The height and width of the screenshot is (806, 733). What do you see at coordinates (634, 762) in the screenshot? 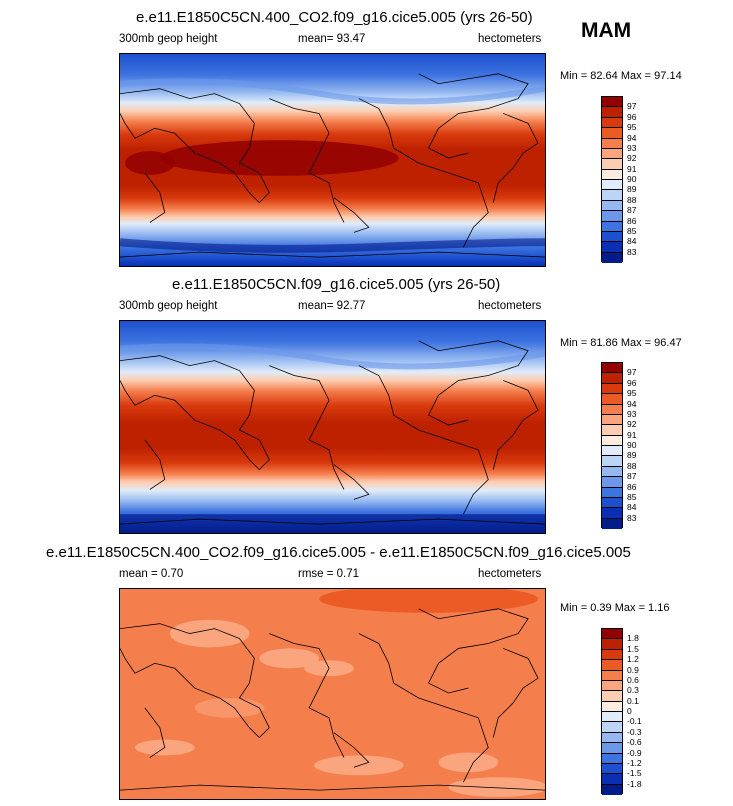
I see `colorbar-label: -1.2` at bounding box center [634, 762].